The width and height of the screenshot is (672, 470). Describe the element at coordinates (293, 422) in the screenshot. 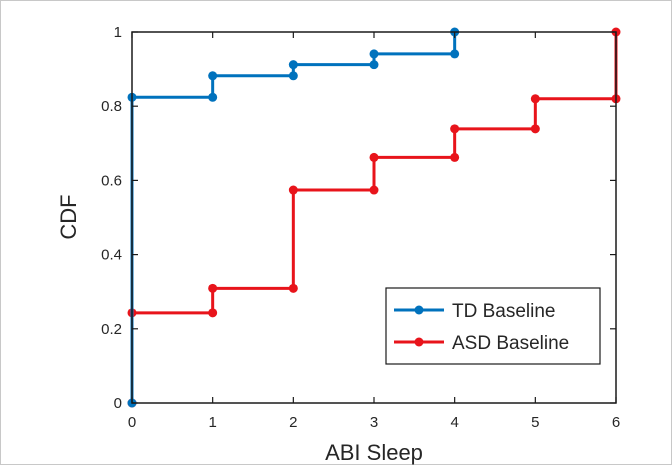

I see `x-tick-label: 2` at that location.